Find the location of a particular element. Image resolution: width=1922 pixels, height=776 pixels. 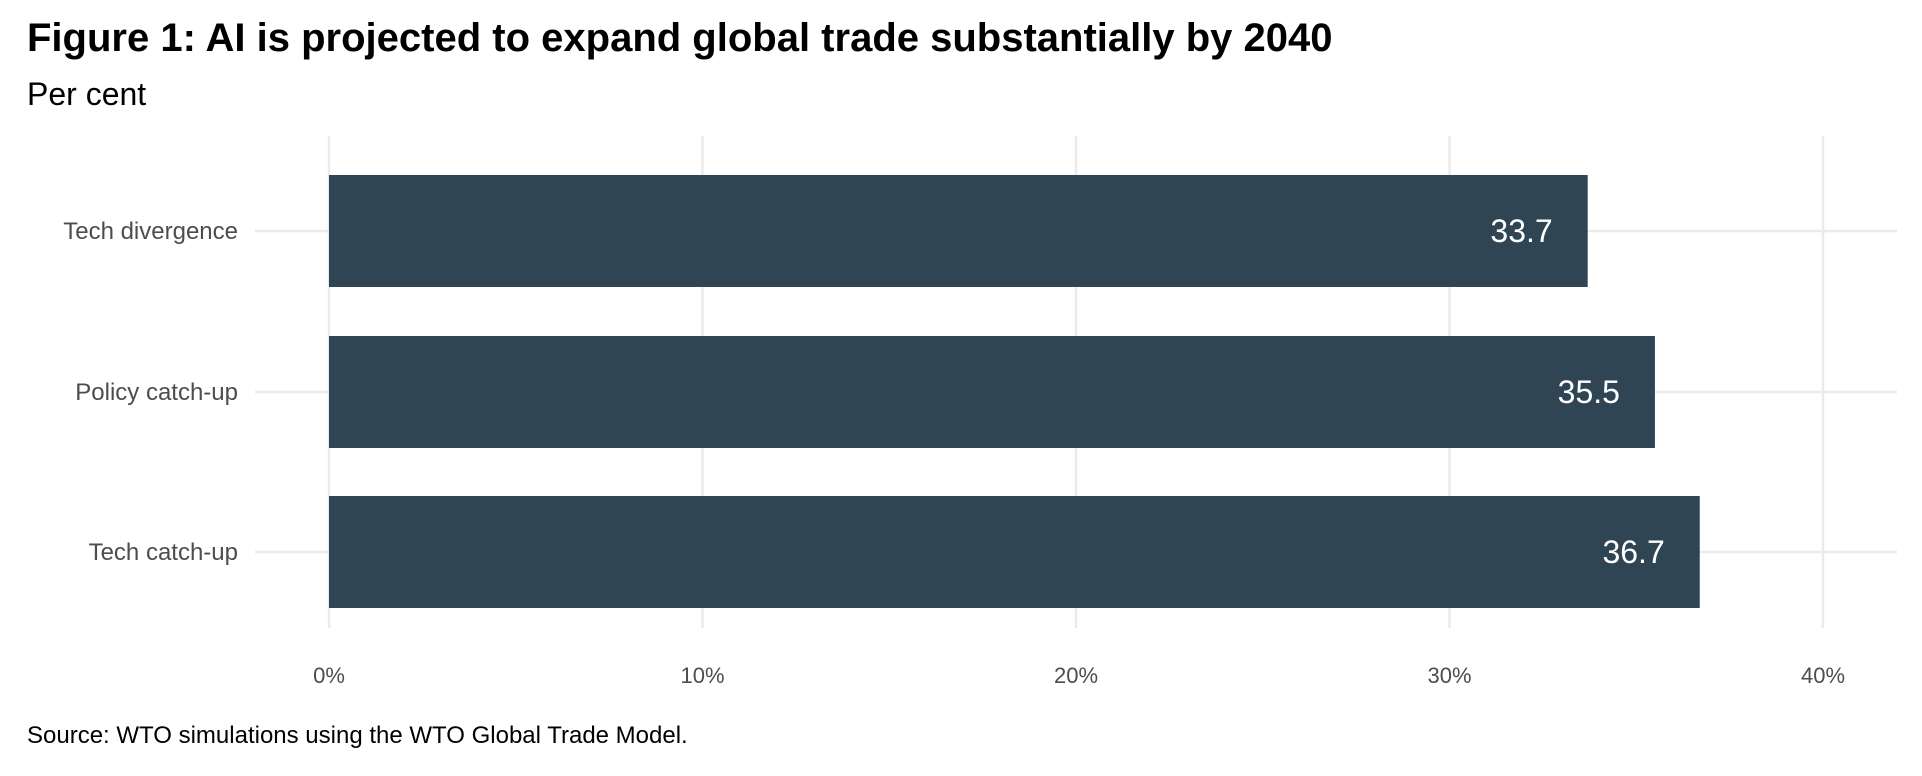

chart-subtitle: Per cent is located at coordinates (87, 94).